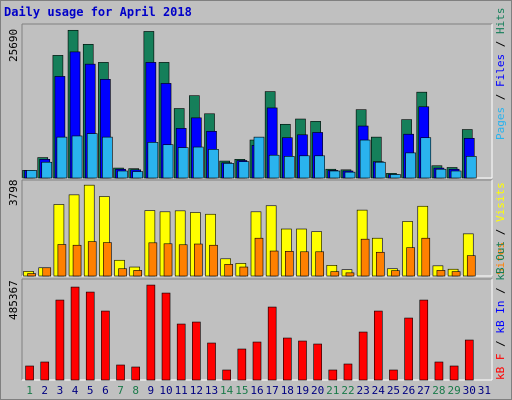 The height and width of the screenshot is (400, 512). Describe the element at coordinates (44, 390) in the screenshot. I see `day-label: 2` at that location.